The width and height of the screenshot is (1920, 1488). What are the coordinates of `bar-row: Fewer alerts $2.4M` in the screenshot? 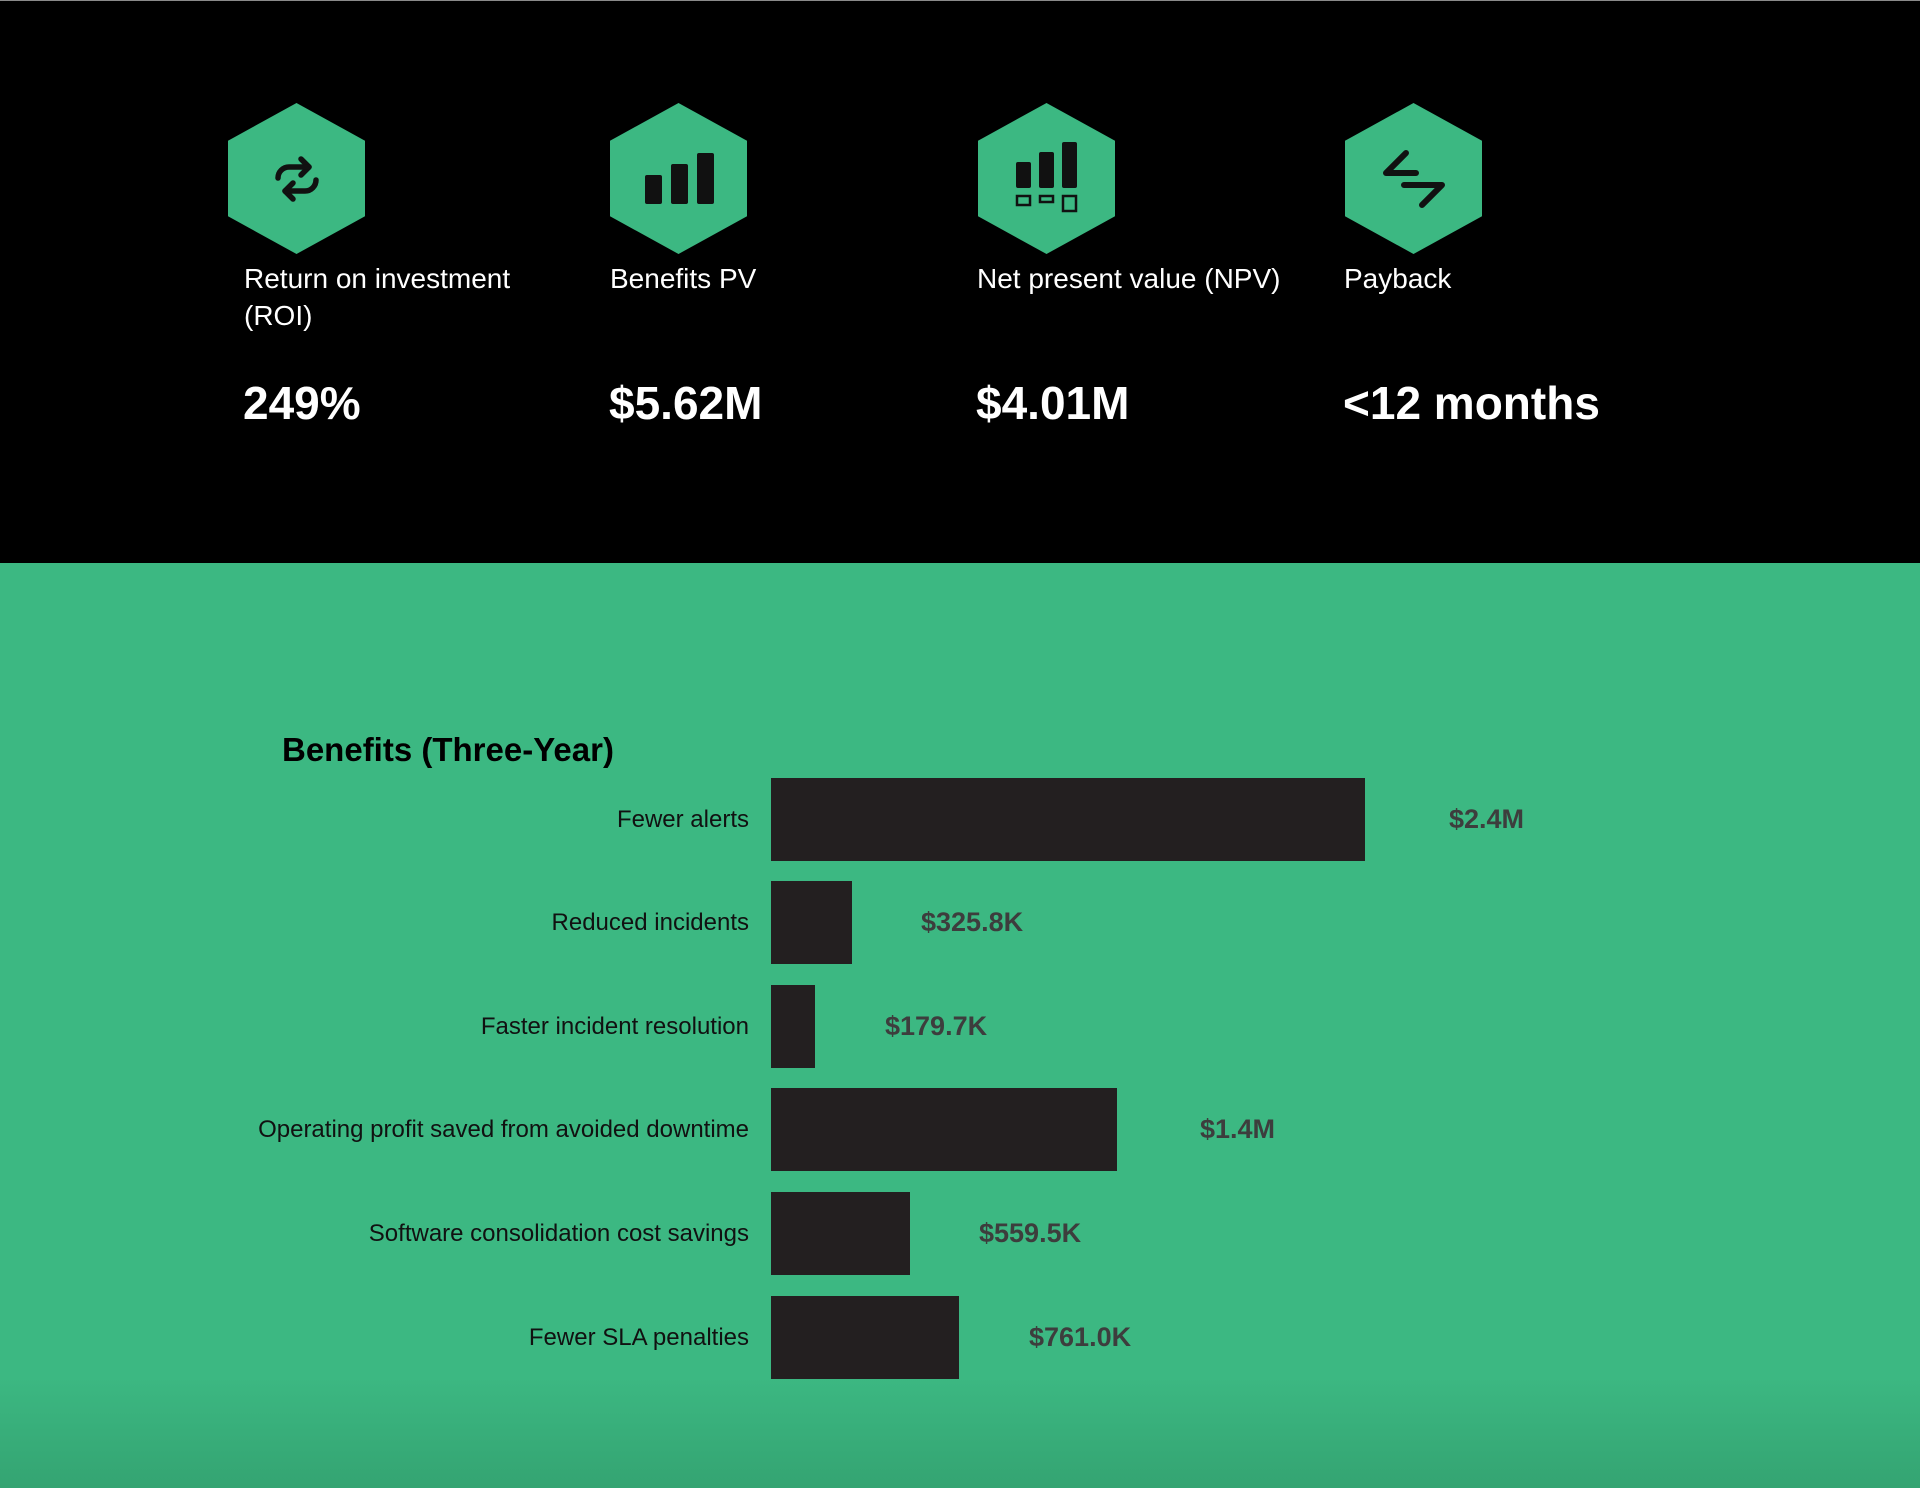 It's located at (960, 819).